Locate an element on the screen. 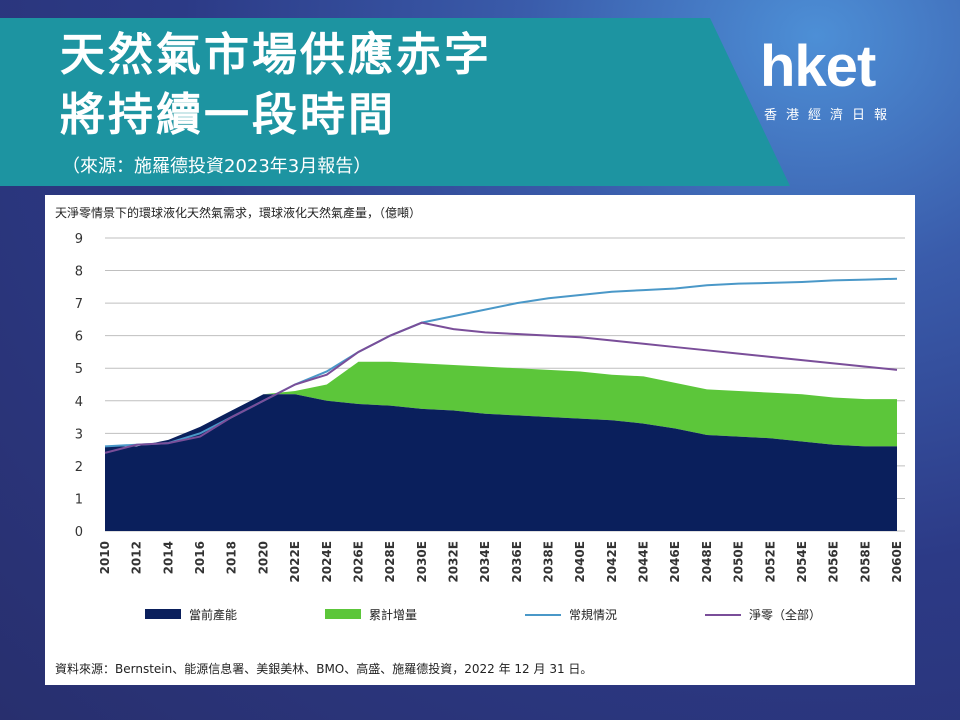  x-tick-label: 2048E is located at coordinates (707, 562).